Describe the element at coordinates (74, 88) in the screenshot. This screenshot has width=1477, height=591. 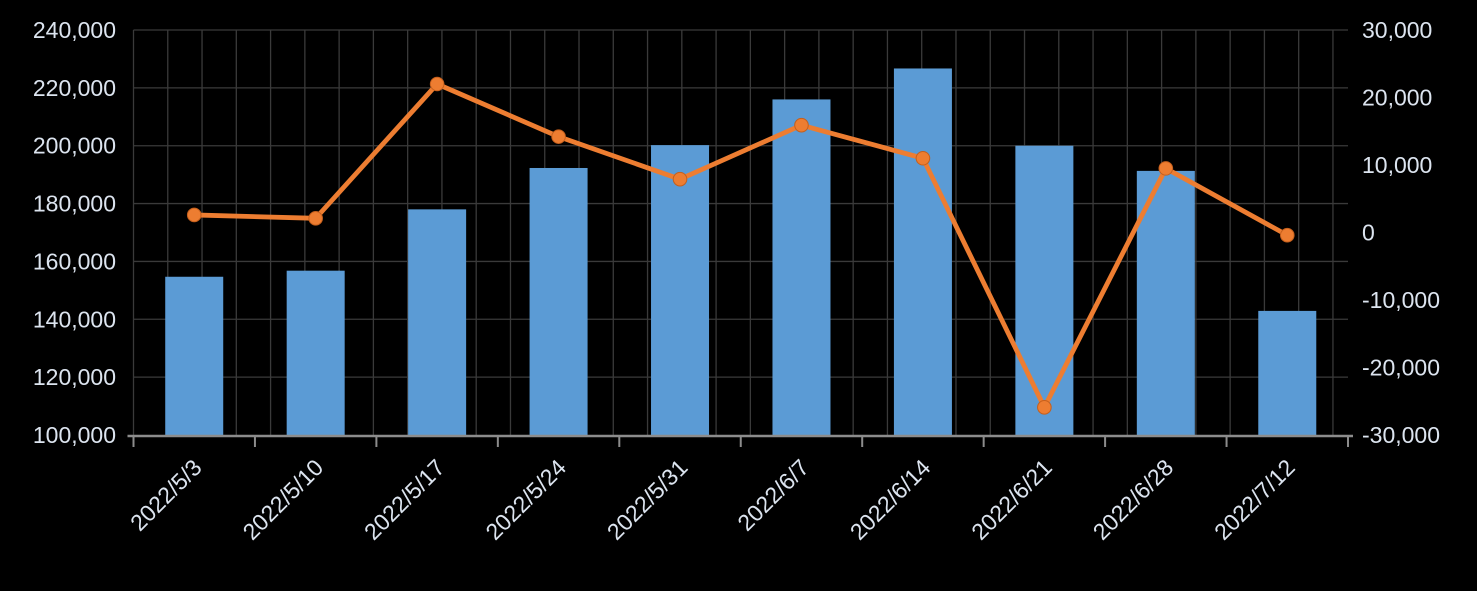
I see `left-axis-label: 220,000` at that location.